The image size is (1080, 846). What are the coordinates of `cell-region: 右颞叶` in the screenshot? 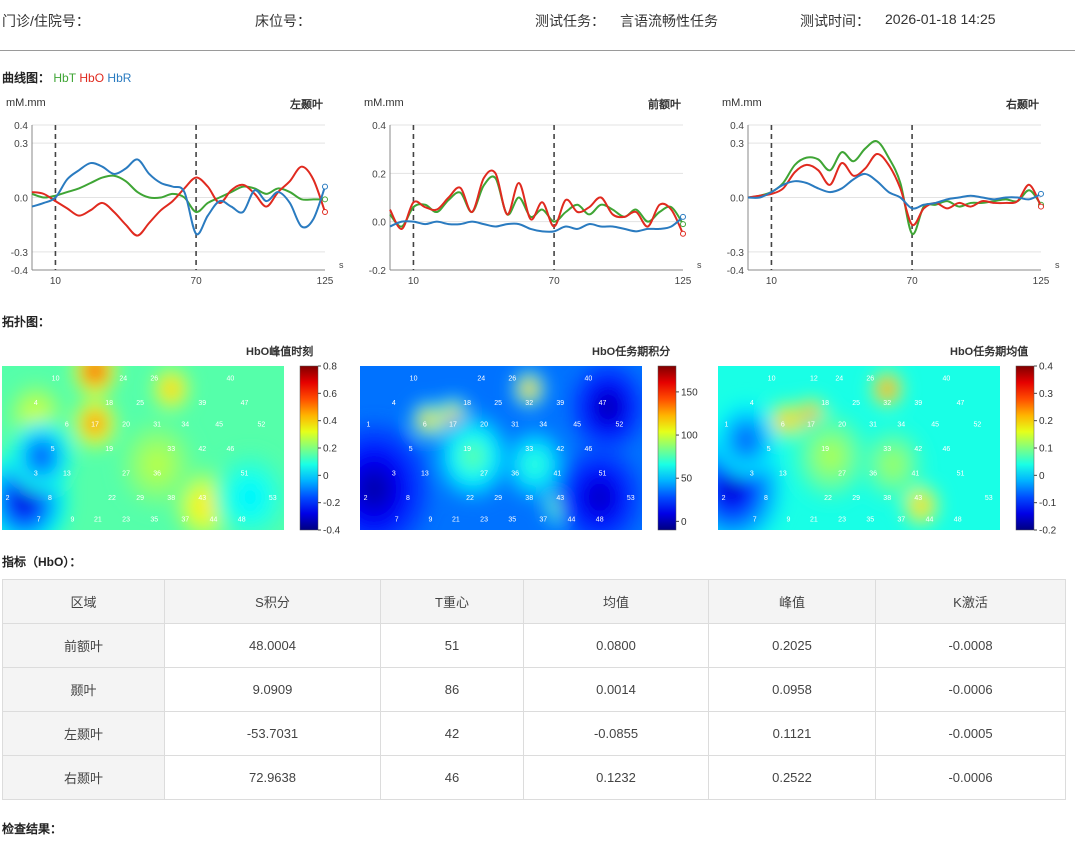 It's located at (83, 777).